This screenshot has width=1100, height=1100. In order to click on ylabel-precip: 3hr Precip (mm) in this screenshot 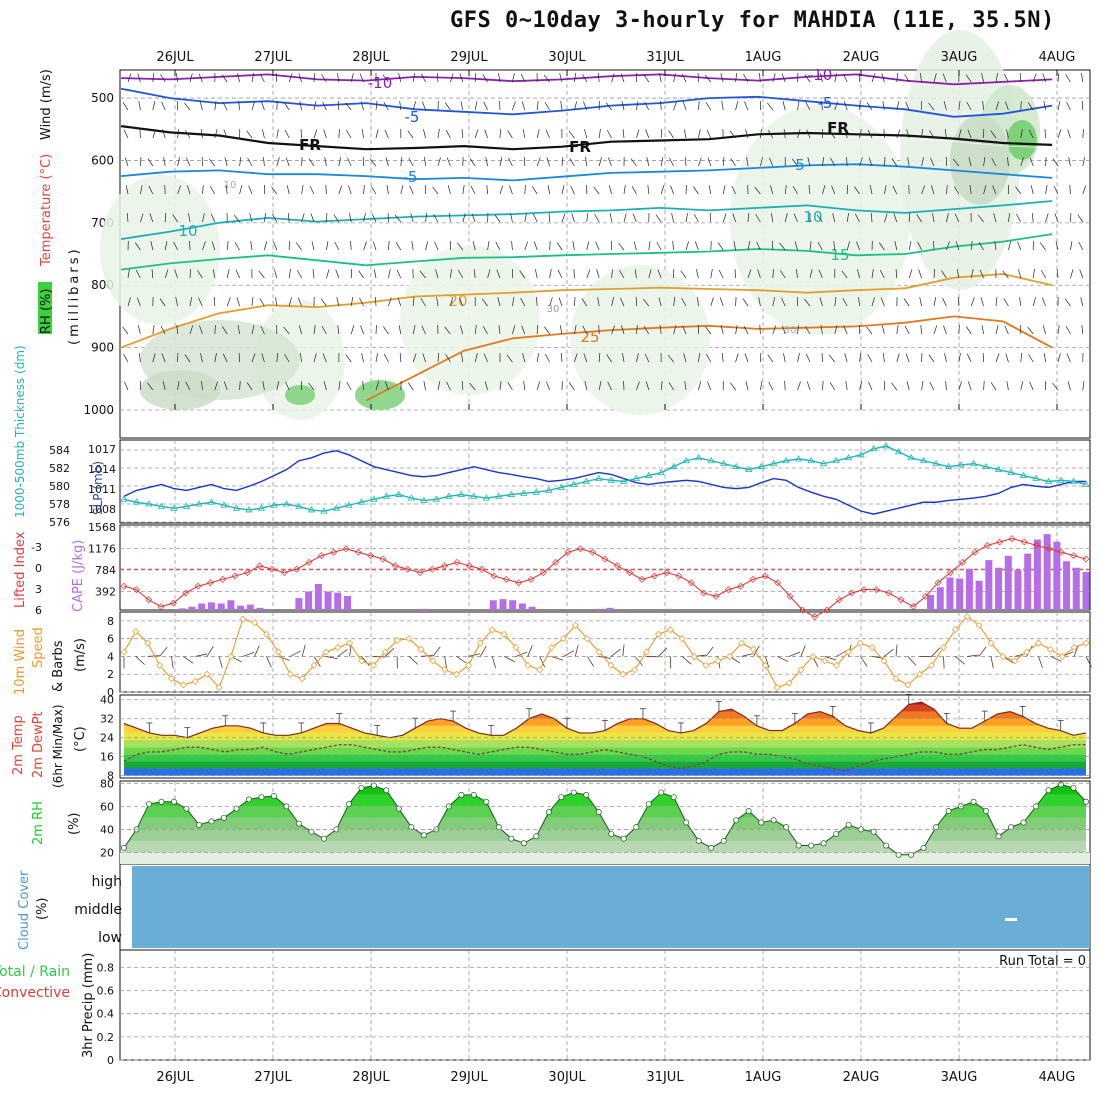, I will do `click(88, 1005)`.